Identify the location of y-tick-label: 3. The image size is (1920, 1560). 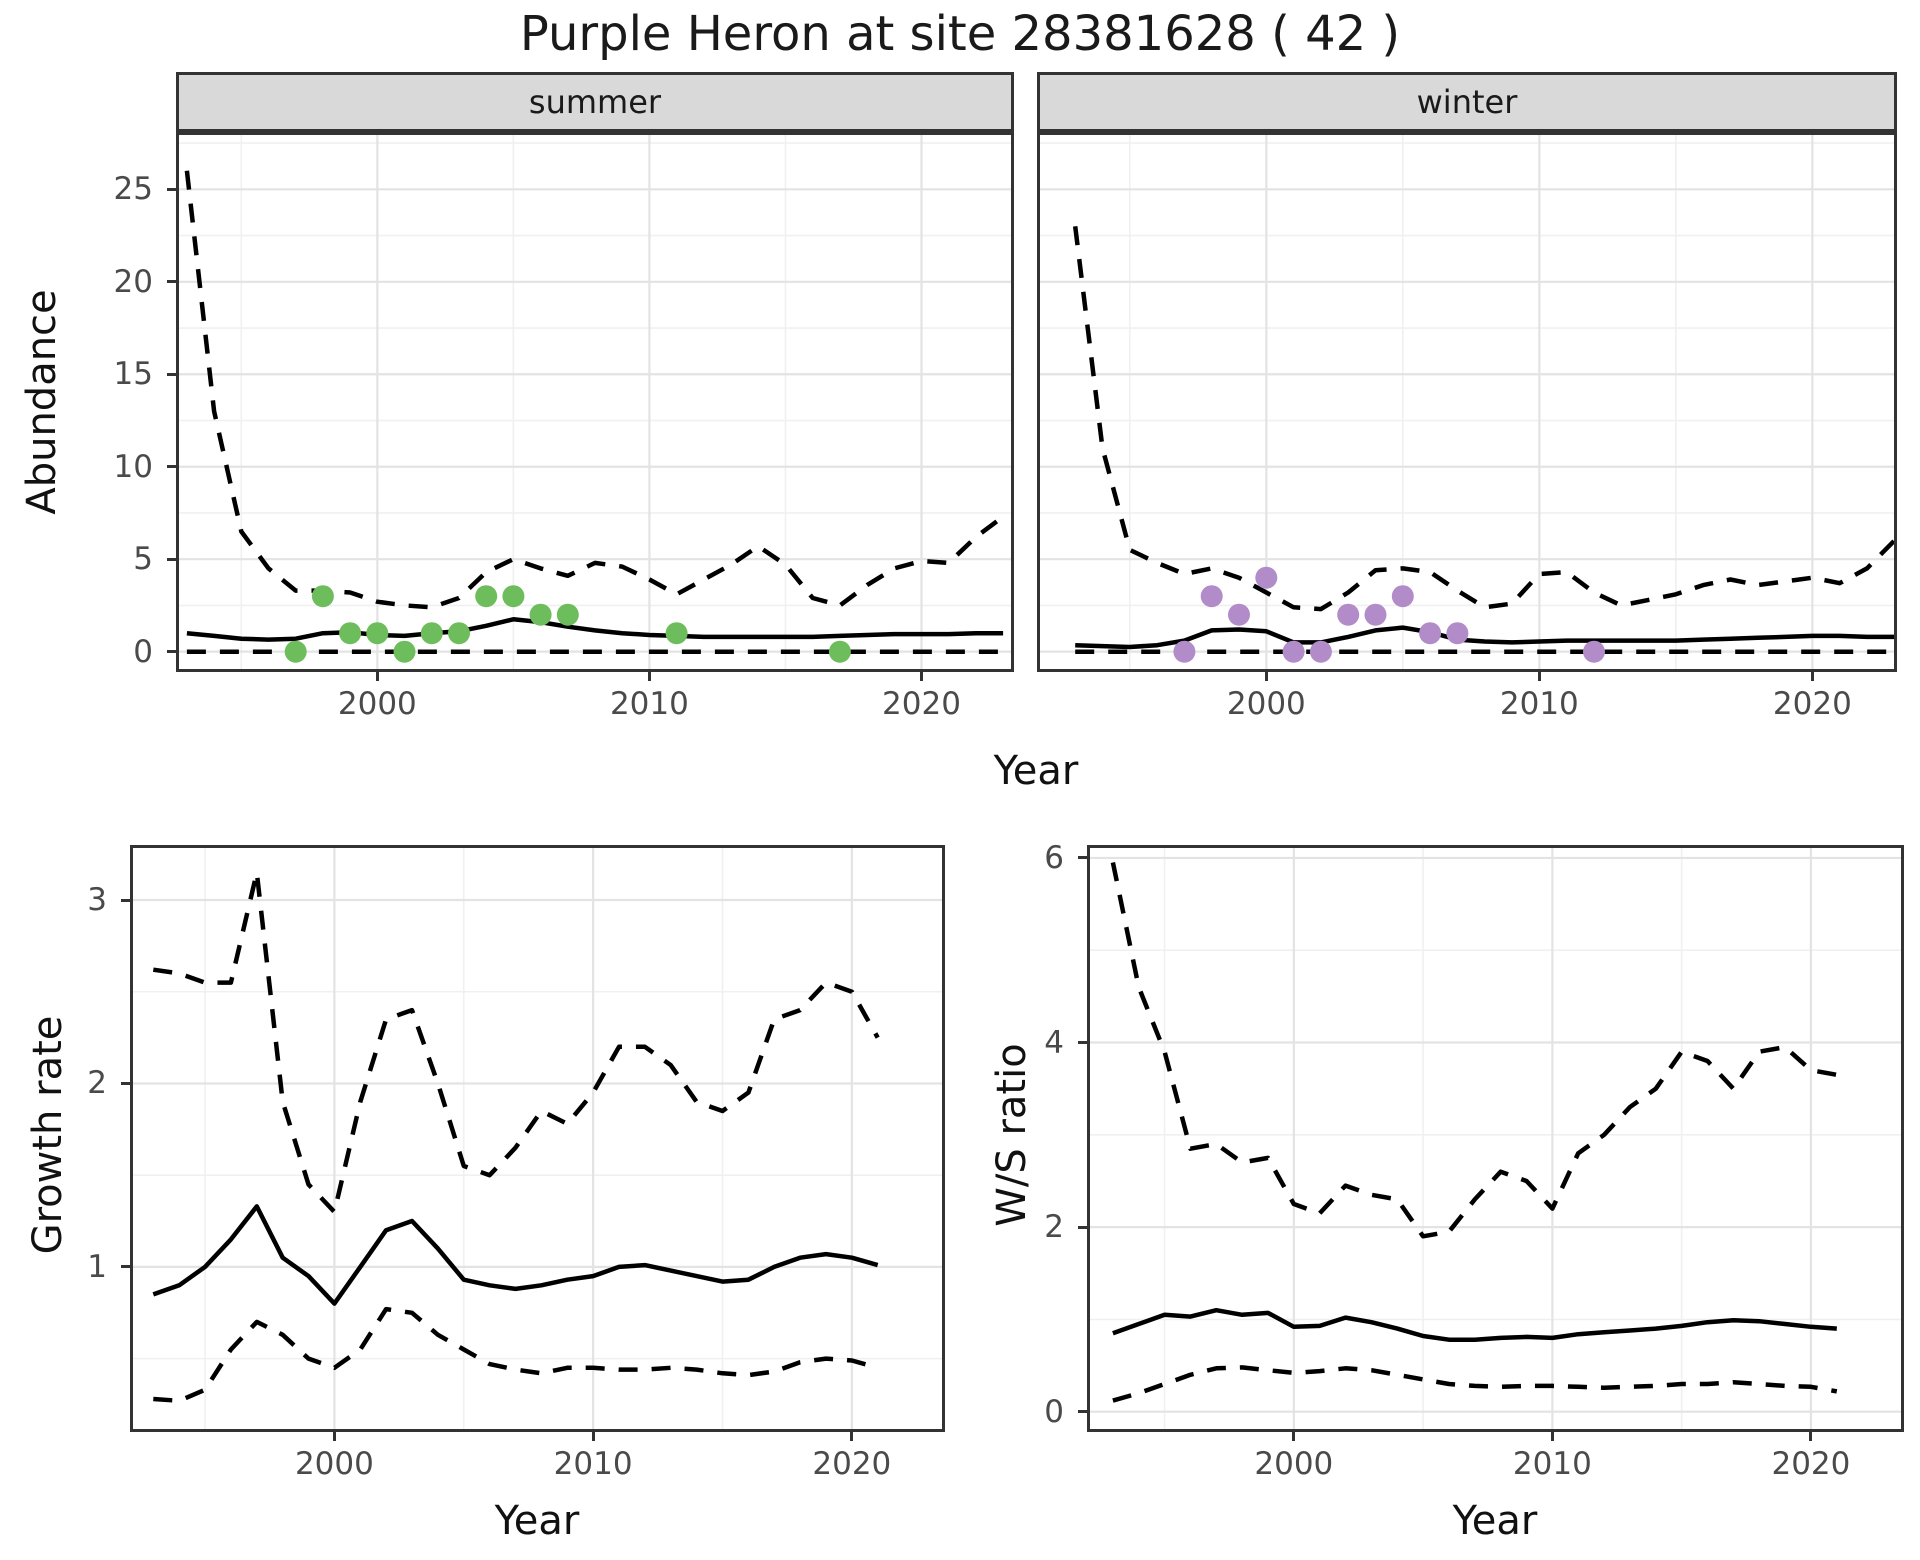
(97, 900).